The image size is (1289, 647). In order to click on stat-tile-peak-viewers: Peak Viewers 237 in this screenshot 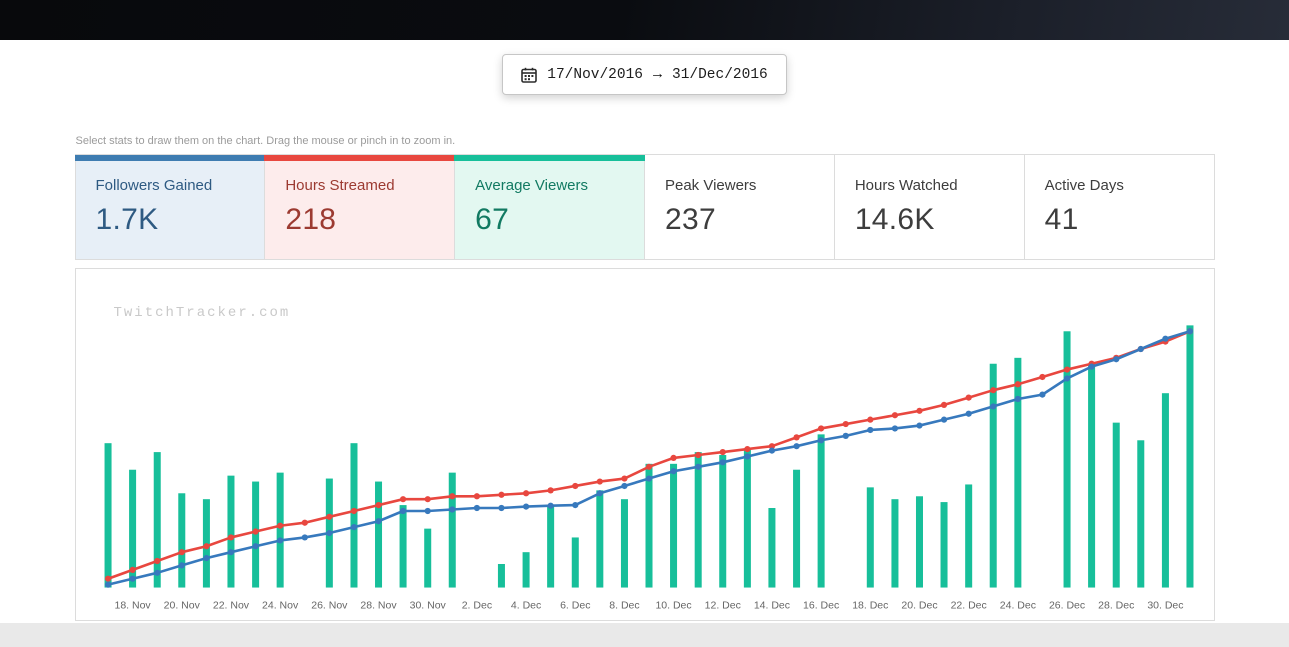, I will do `click(739, 207)`.